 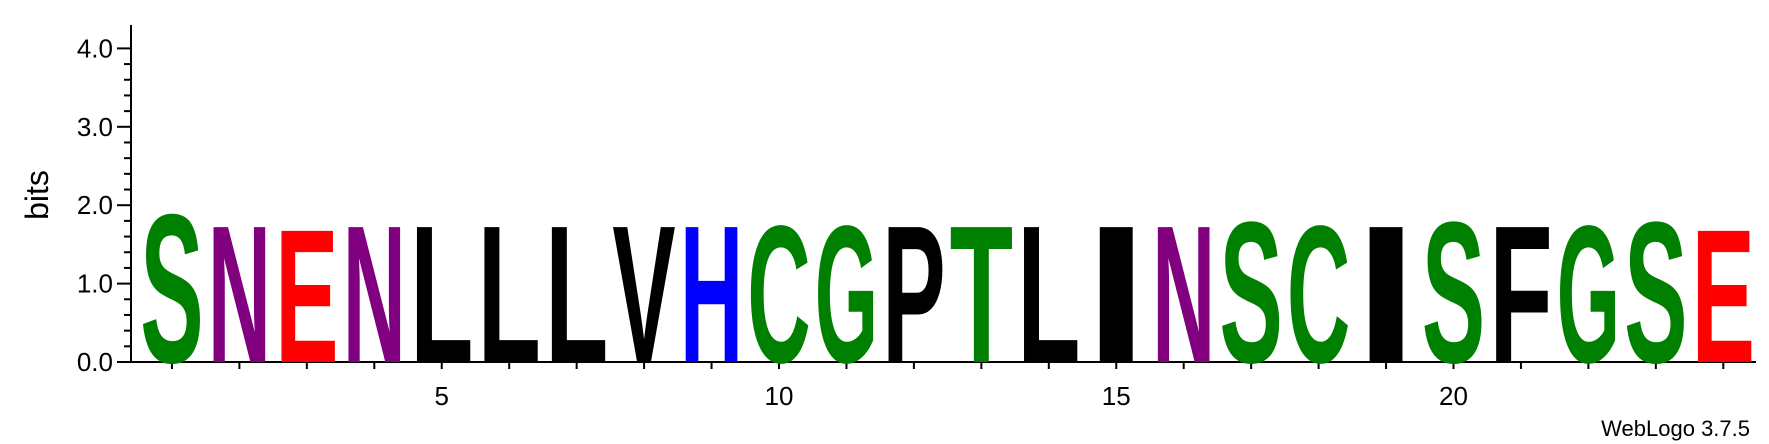 What do you see at coordinates (1588, 293) in the screenshot?
I see `logo-letter-G-pos-22: G` at bounding box center [1588, 293].